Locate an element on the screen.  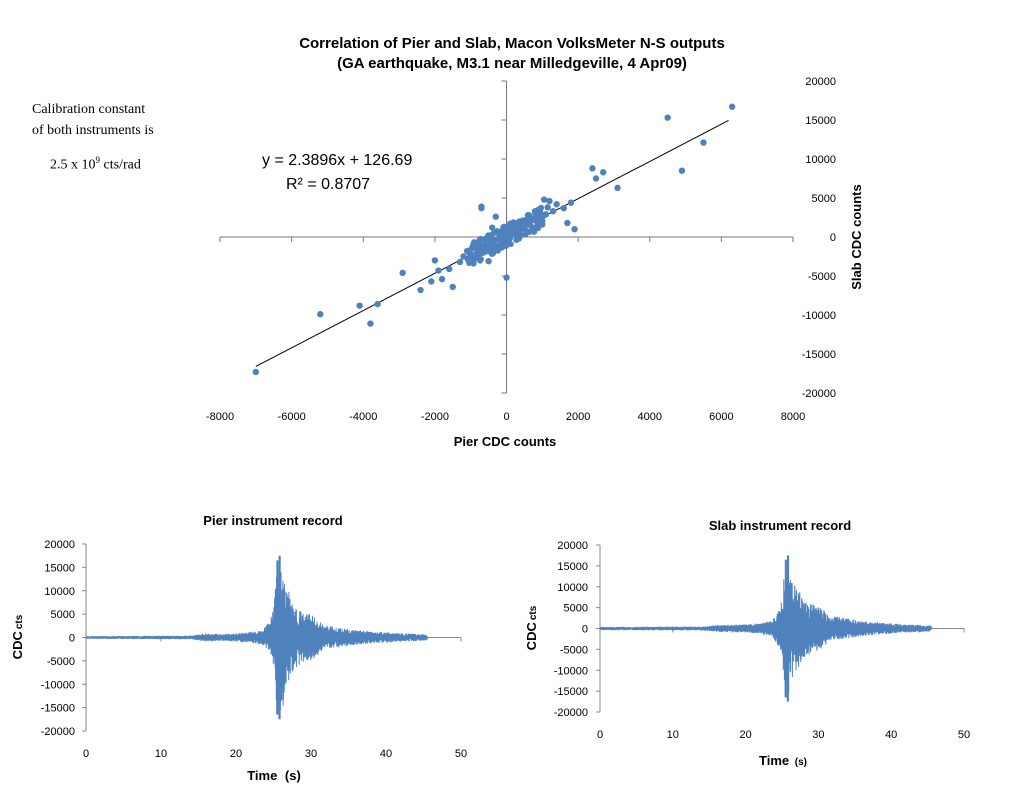
slab-y-tick-label: 0 is located at coordinates (585, 630).